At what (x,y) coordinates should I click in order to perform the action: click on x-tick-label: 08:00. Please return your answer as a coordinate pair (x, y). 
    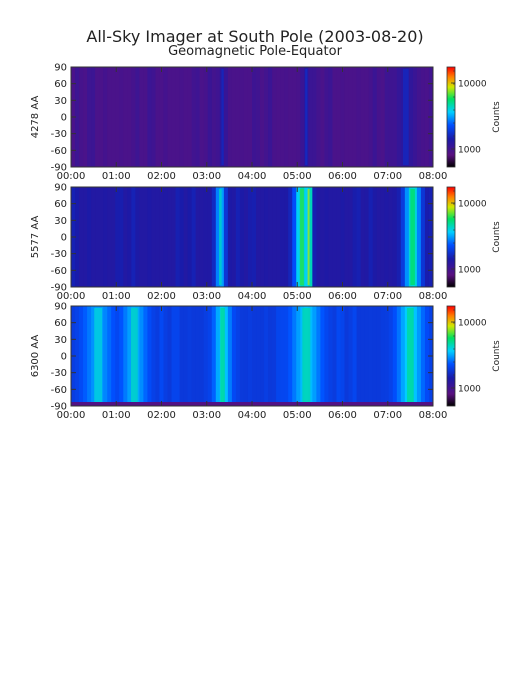
    Looking at the image, I should click on (433, 415).